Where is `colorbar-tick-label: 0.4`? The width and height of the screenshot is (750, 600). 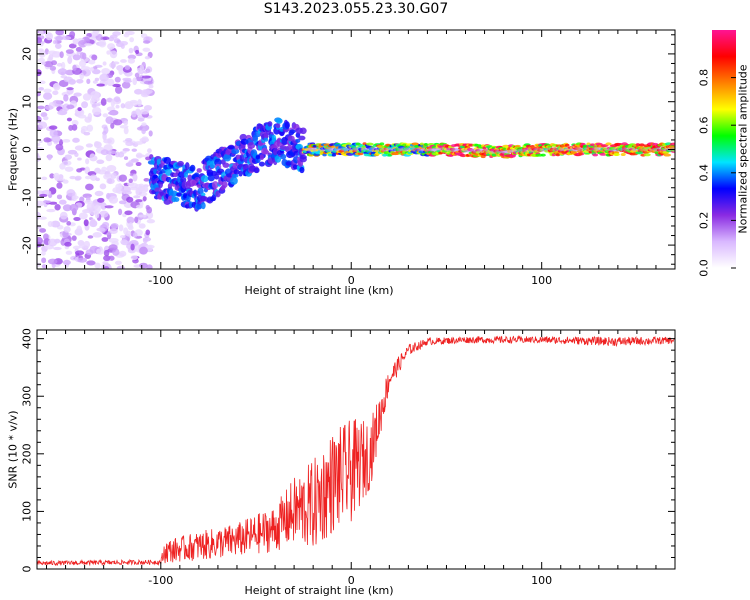 colorbar-tick-label: 0.4 is located at coordinates (704, 173).